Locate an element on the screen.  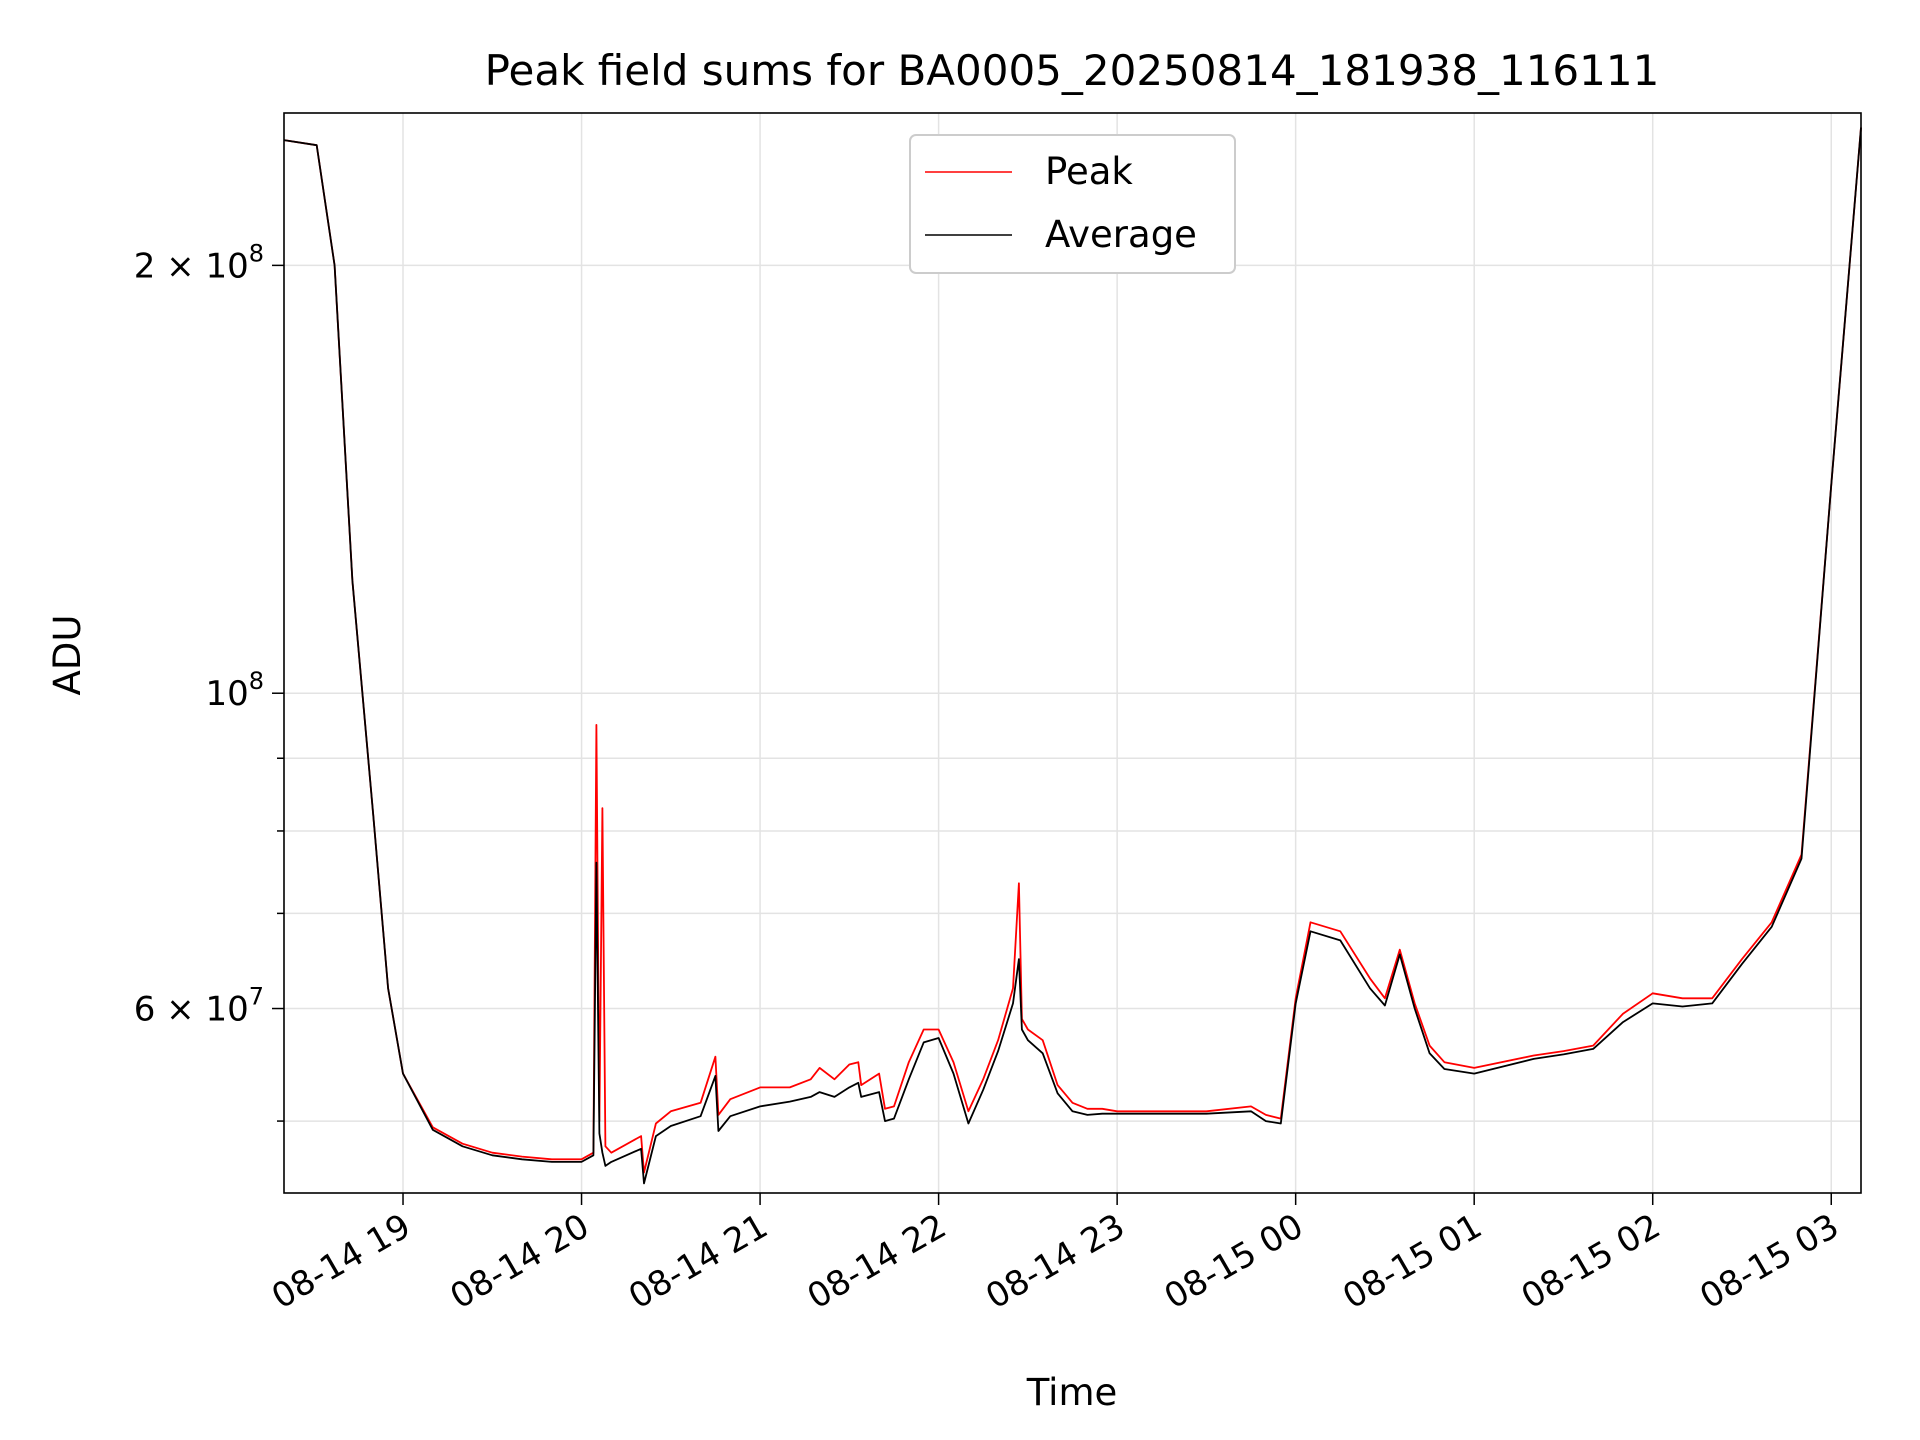
x-tick-label: 08-14 22 is located at coordinates (877, 1261).